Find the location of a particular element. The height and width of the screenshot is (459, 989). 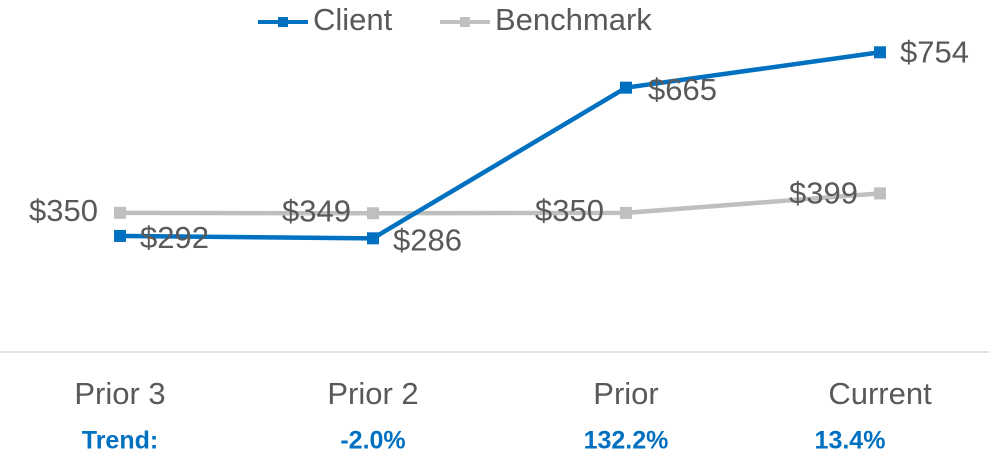

x-tick-label: Prior 3 is located at coordinates (119, 393).